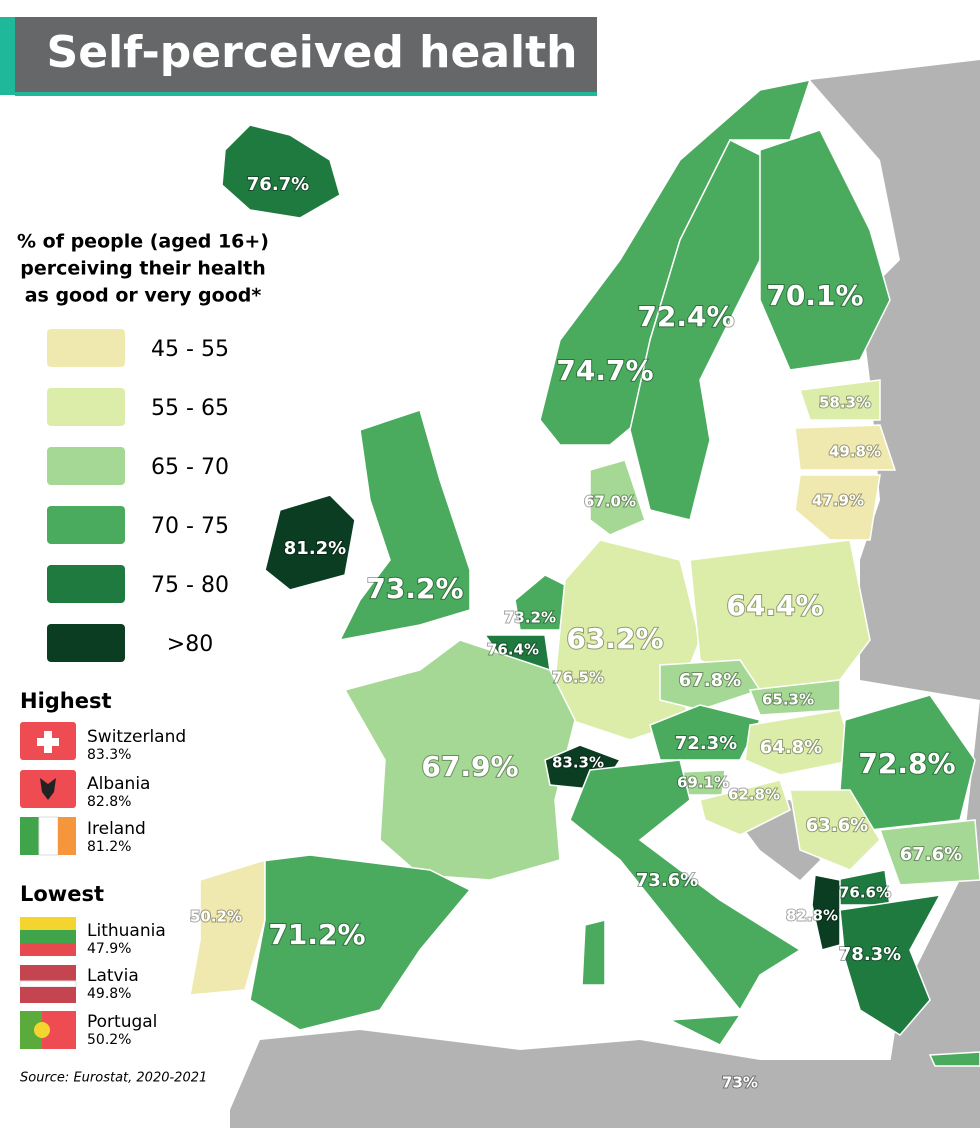 The image size is (980, 1132). Describe the element at coordinates (190, 585) in the screenshot. I see `legend-label: 75 - 80` at that location.